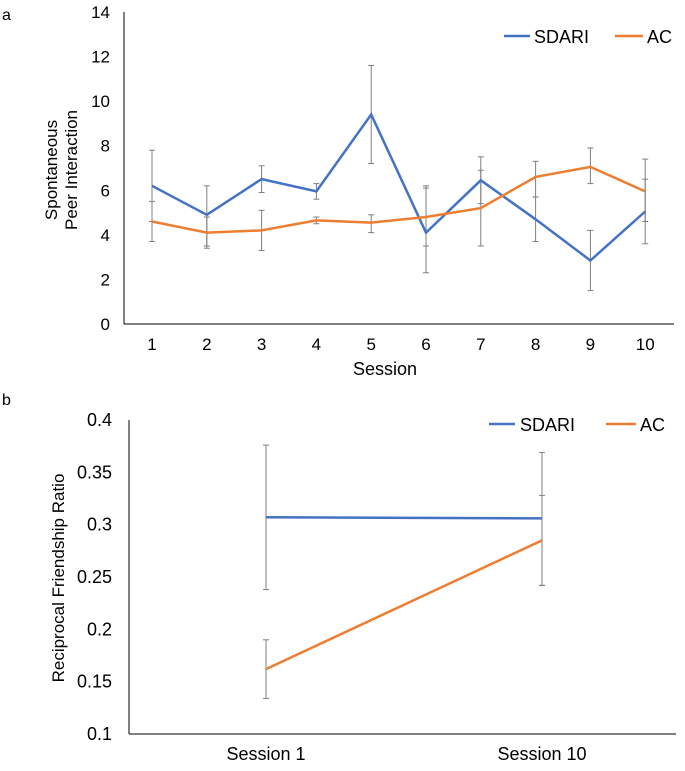 This screenshot has width=685, height=771. What do you see at coordinates (645, 344) in the screenshot?
I see `x-tick-label: 10` at bounding box center [645, 344].